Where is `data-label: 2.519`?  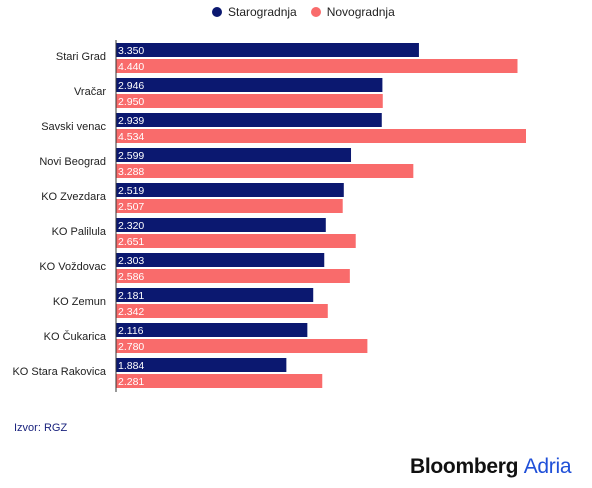 data-label: 2.519 is located at coordinates (131, 191).